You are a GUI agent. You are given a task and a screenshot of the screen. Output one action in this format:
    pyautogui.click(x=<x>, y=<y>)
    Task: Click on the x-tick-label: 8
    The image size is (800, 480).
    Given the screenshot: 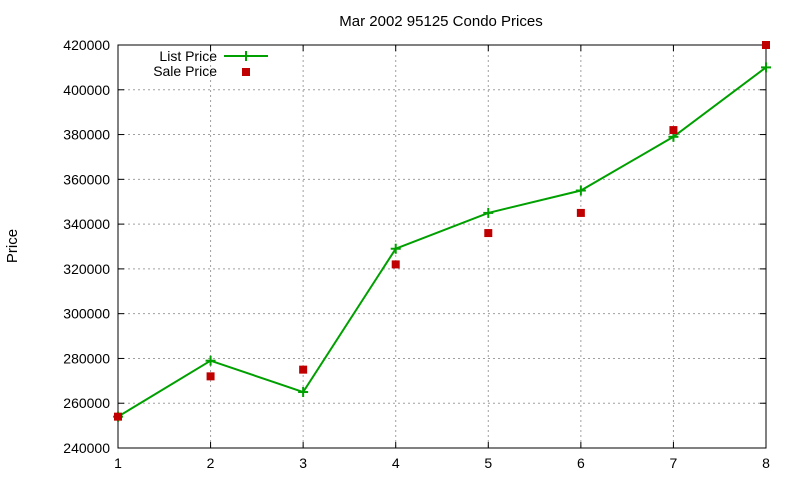 What is the action you would take?
    pyautogui.click(x=766, y=463)
    